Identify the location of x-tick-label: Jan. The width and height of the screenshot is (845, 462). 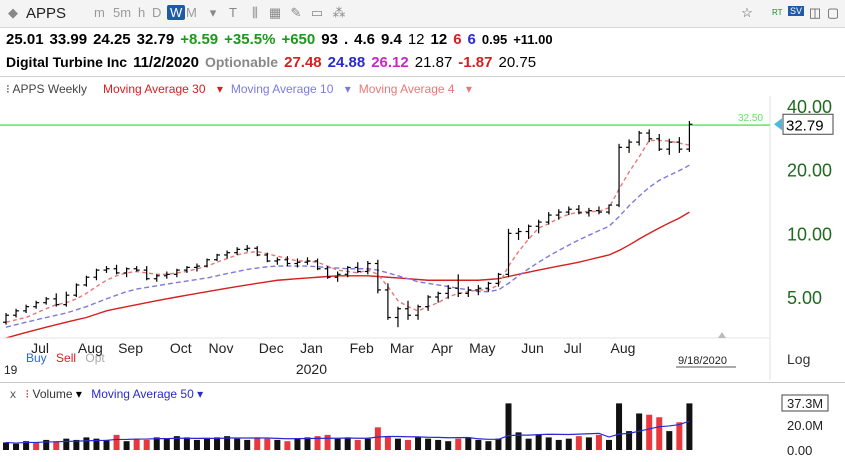
(311, 348).